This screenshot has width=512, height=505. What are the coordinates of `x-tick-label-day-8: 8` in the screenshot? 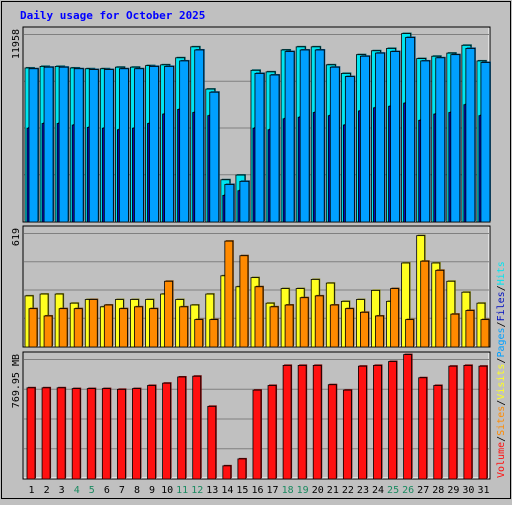 It's located at (137, 490).